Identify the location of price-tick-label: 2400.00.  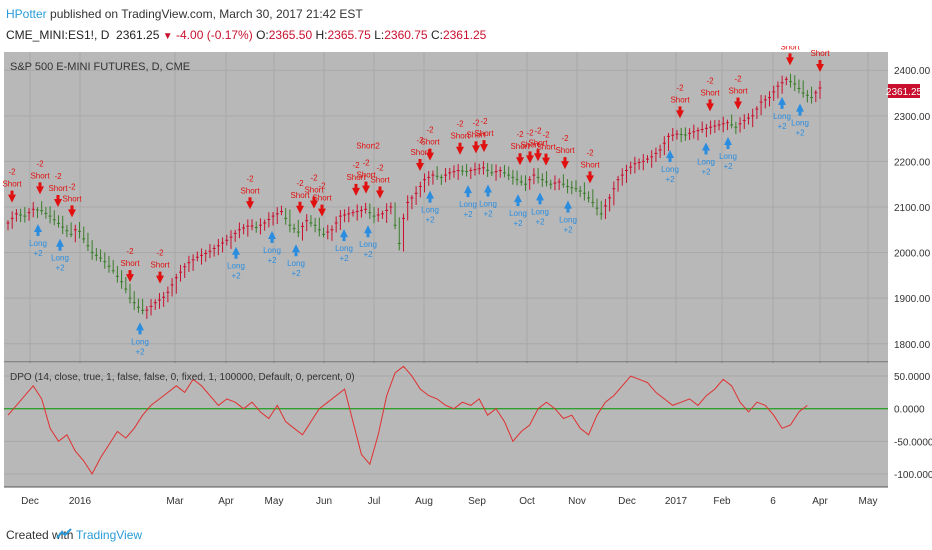
(912, 71).